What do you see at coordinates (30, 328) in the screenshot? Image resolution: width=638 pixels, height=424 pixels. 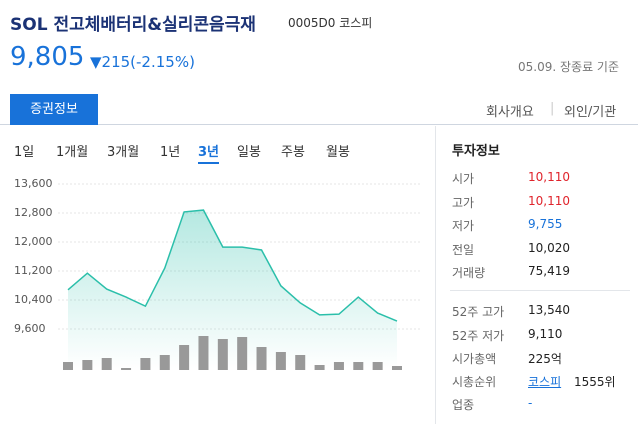 I see `y-tick-label: 9,600` at bounding box center [30, 328].